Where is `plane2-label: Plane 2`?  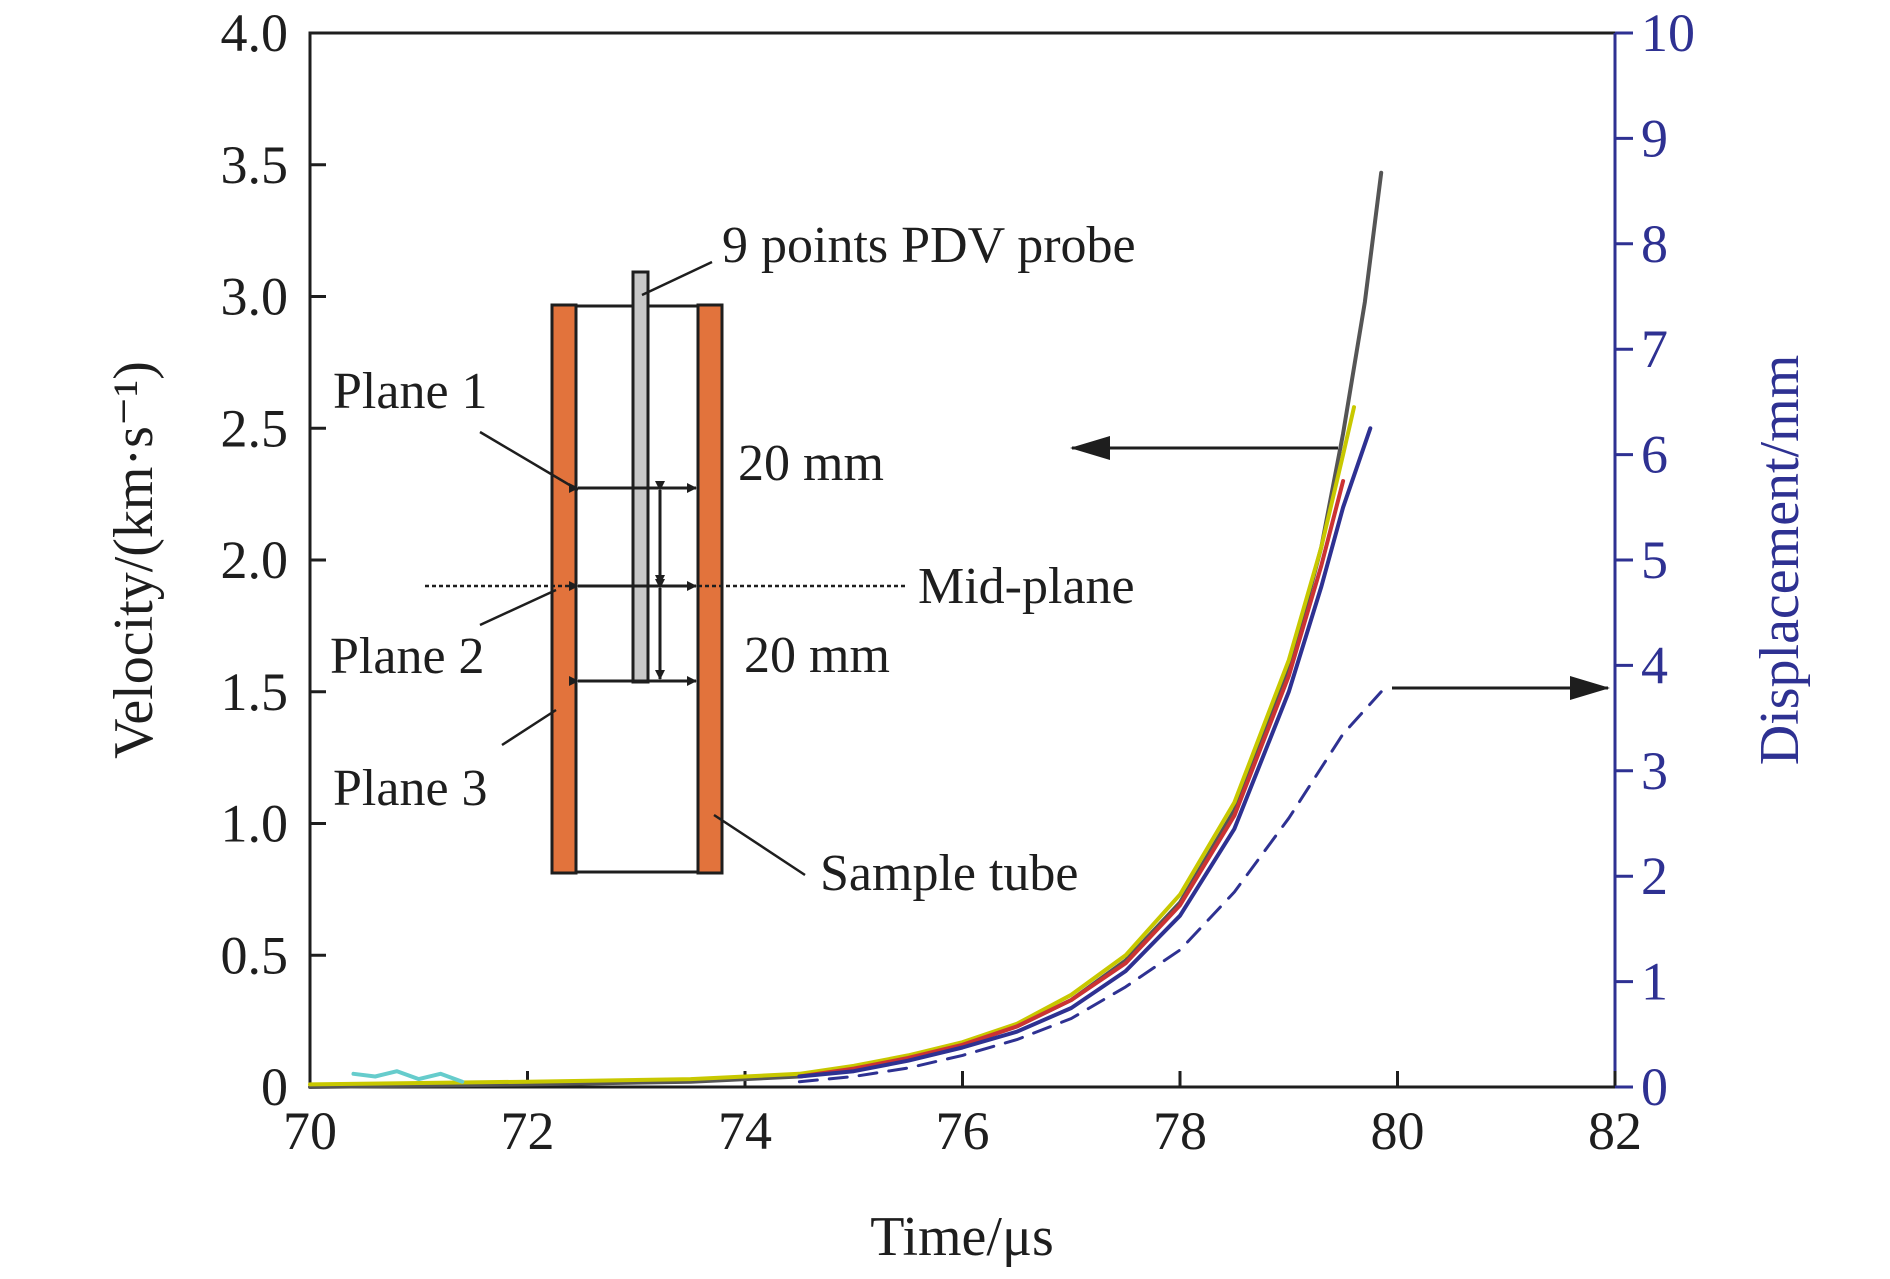 plane2-label: Plane 2 is located at coordinates (407, 656).